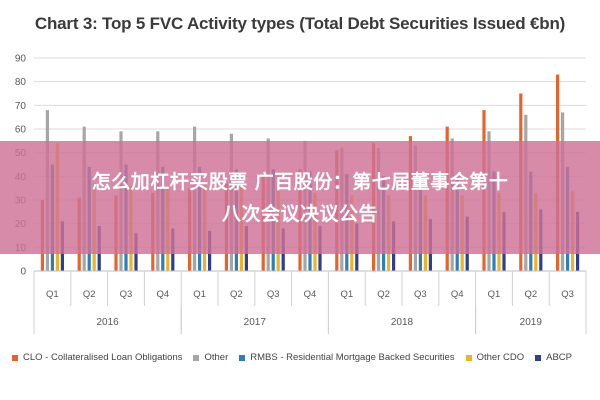 The width and height of the screenshot is (600, 400). Describe the element at coordinates (255, 322) in the screenshot. I see `x-group-label: 2017` at that location.